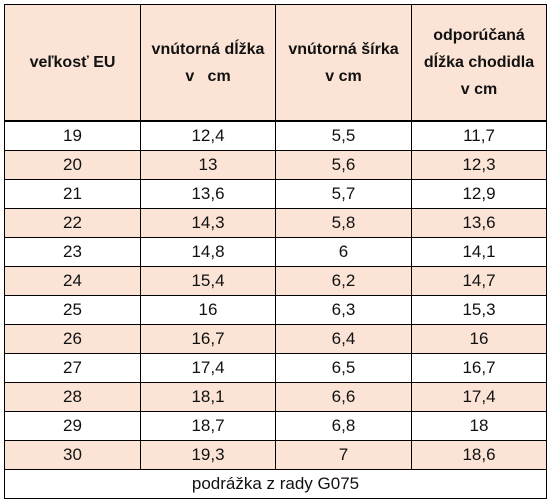  What do you see at coordinates (72, 194) in the screenshot?
I see `cell-size-eu: 21` at bounding box center [72, 194].